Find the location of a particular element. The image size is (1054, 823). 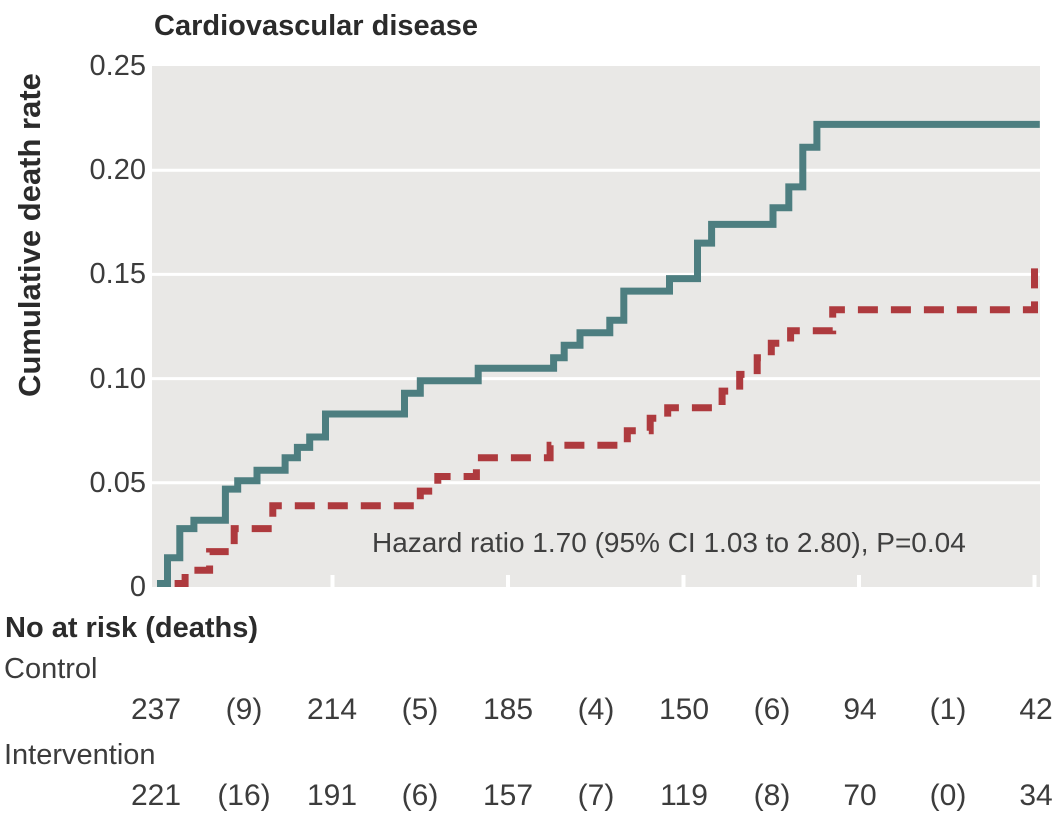

risk-value: 191 is located at coordinates (332, 795).